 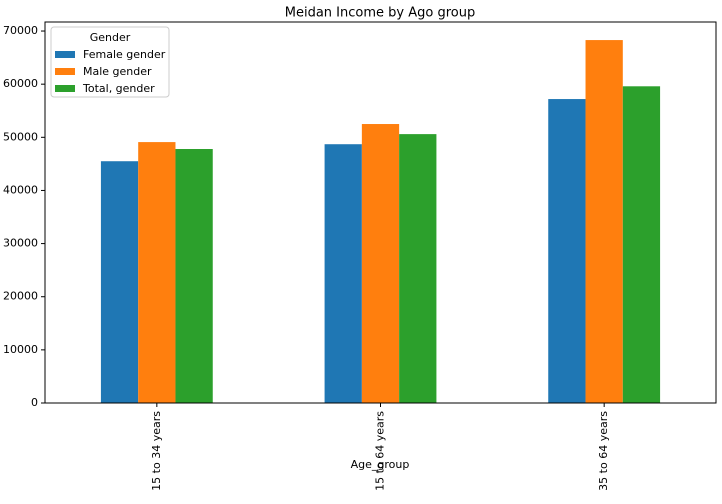 What do you see at coordinates (110, 37) in the screenshot?
I see `legend-title: Gender` at bounding box center [110, 37].